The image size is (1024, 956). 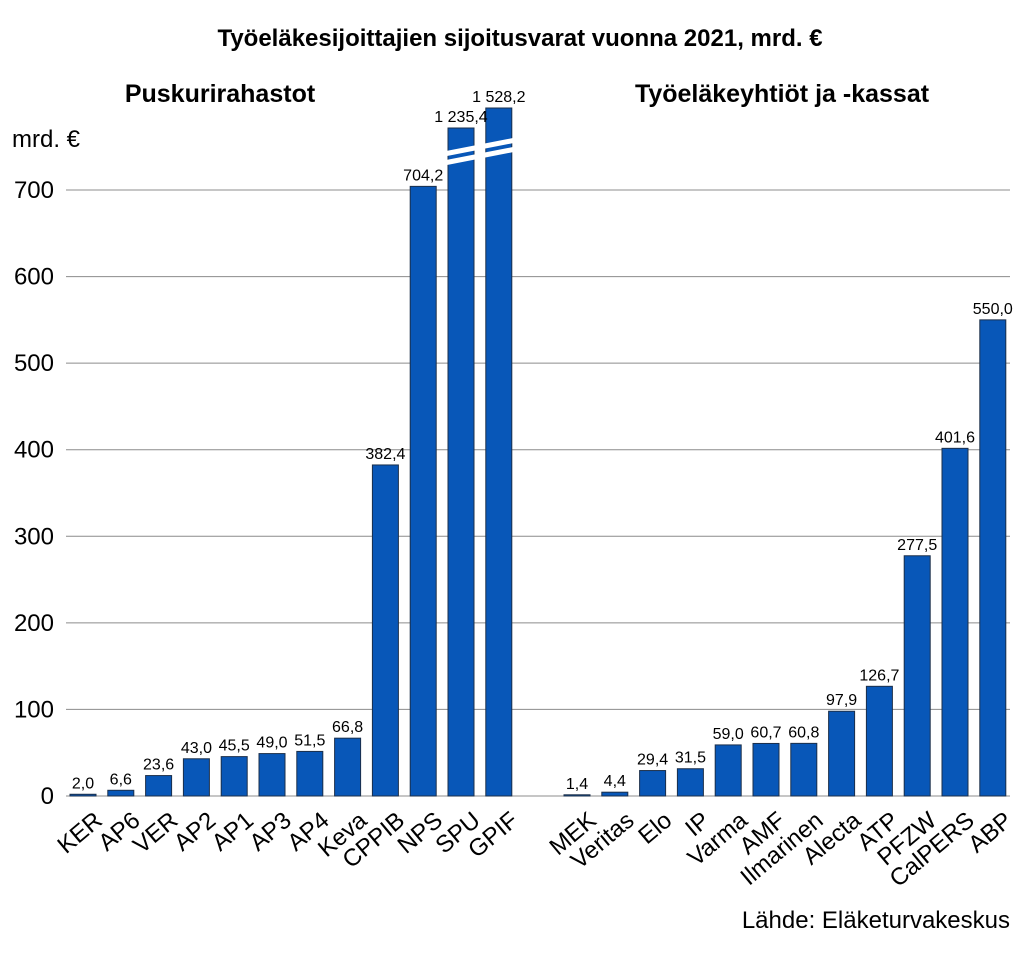 I want to click on value-label-ap4: 51,5, so click(x=309, y=740).